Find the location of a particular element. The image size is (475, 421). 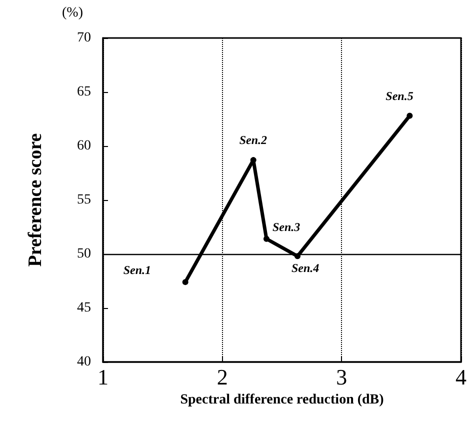

y-tick-label: 60 is located at coordinates (84, 146).